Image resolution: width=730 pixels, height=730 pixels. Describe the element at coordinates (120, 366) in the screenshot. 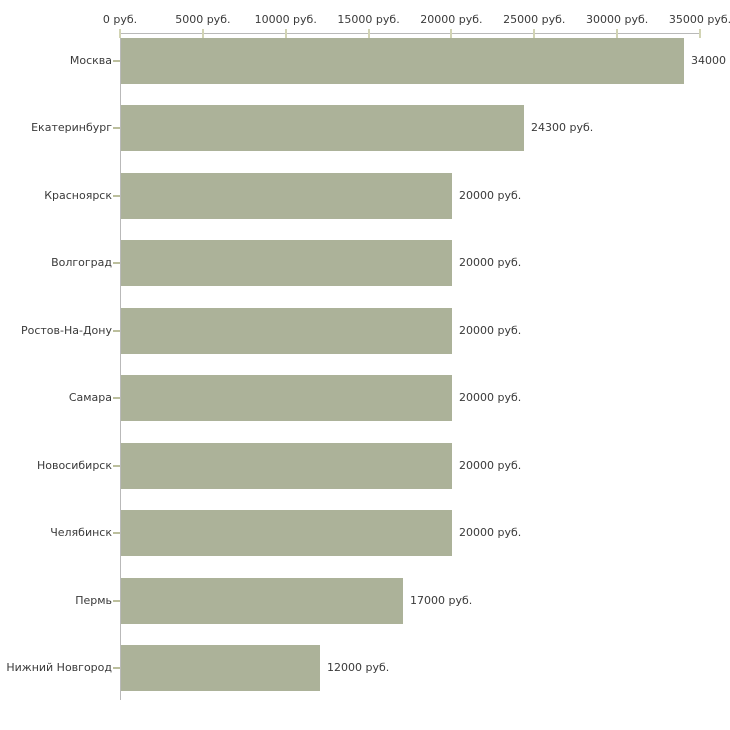

I see `y-axis-line` at that location.